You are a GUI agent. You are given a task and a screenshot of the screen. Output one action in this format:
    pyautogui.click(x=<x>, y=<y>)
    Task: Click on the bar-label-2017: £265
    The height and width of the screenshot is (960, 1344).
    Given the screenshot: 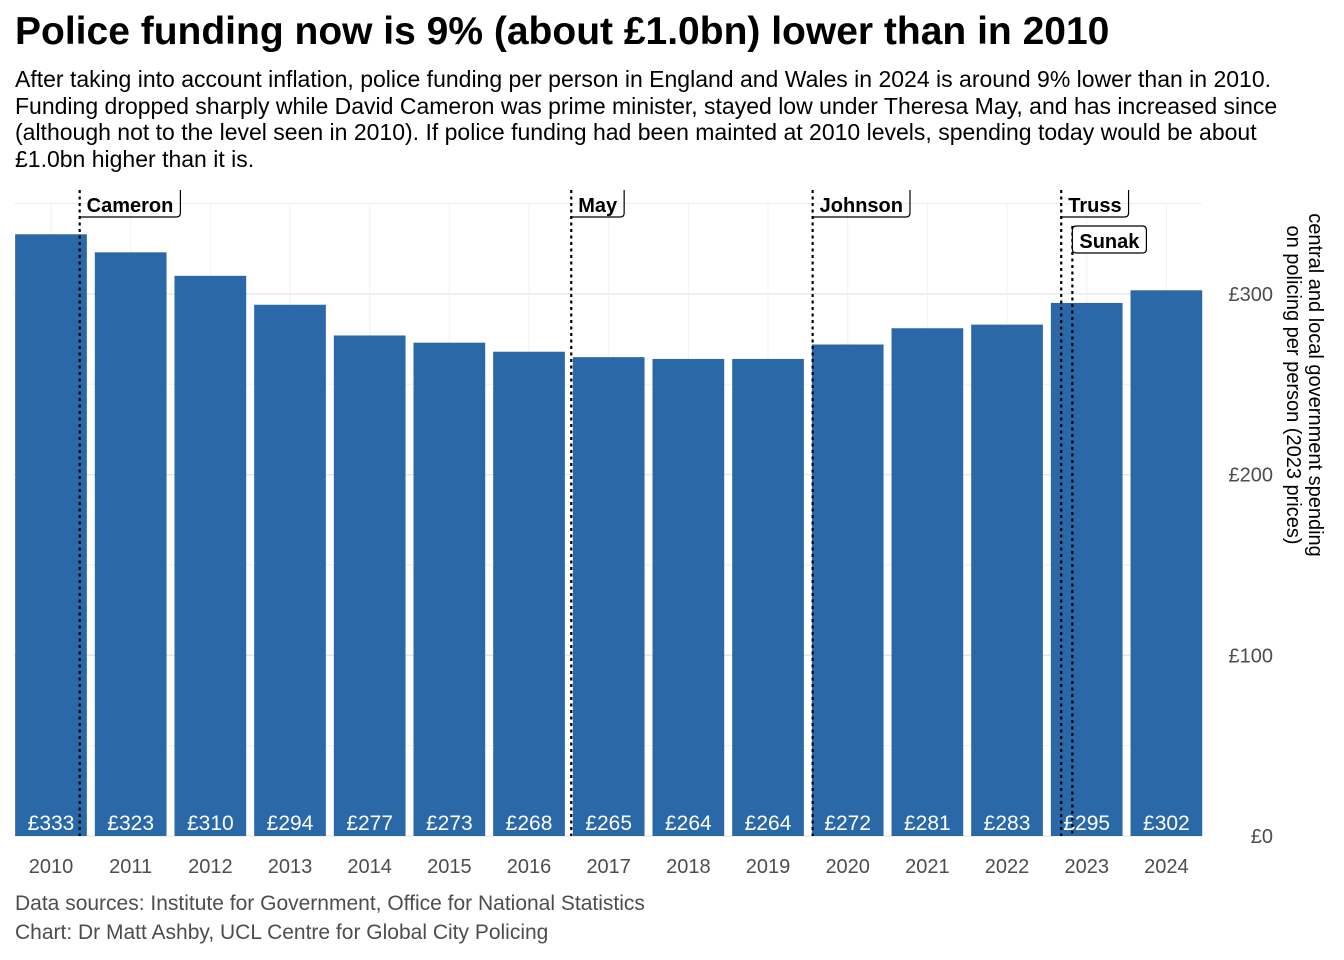 What is the action you would take?
    pyautogui.click(x=608, y=823)
    